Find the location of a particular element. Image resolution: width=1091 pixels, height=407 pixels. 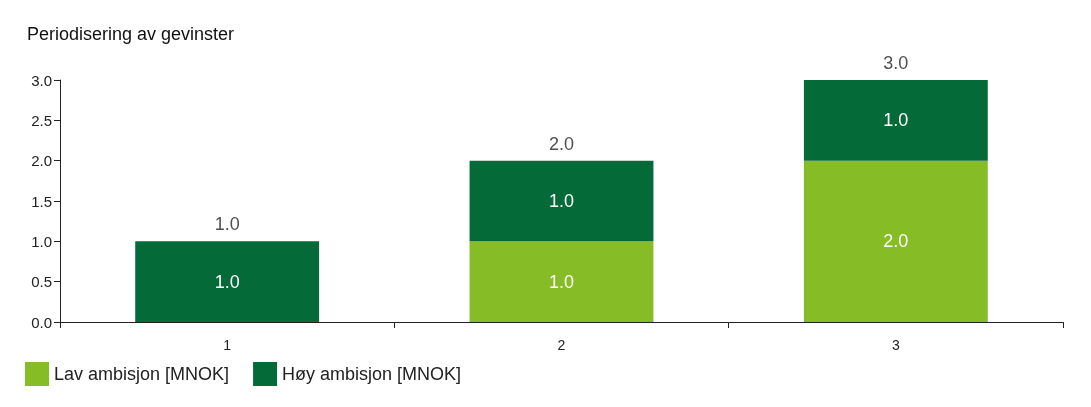

y-tick-label: 3.0 is located at coordinates (41, 80).